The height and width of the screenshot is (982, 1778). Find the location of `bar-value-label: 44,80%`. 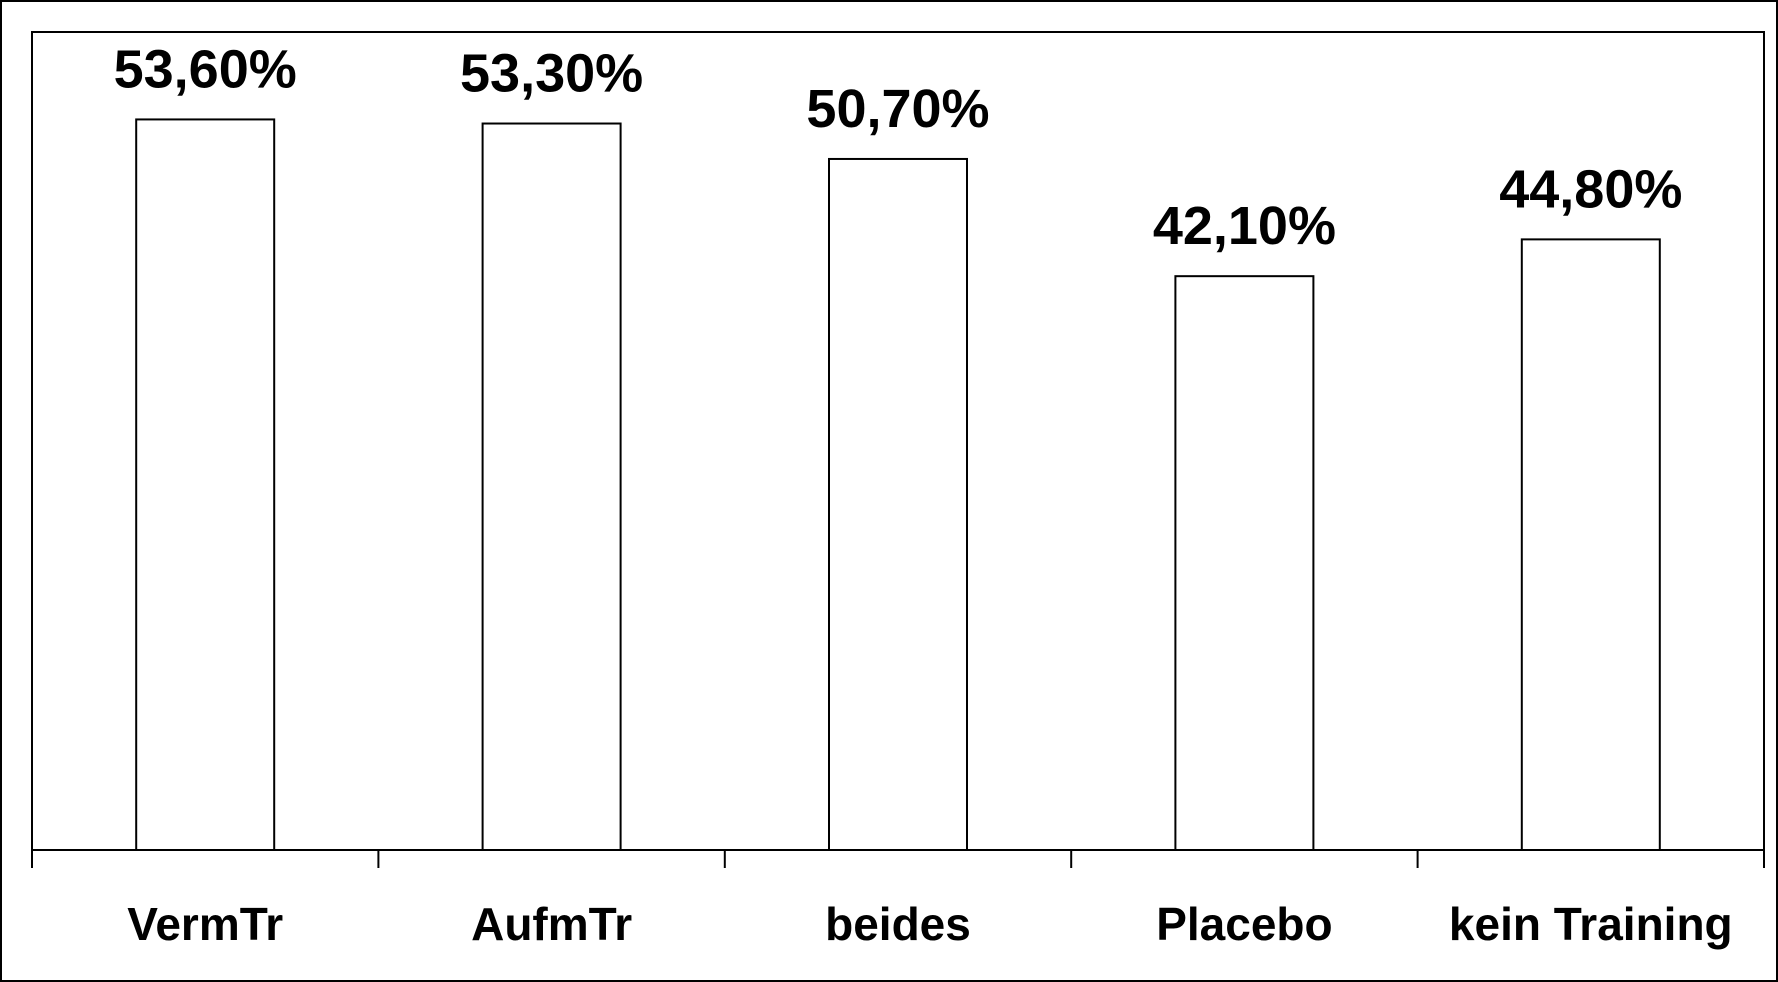

bar-value-label: 44,80% is located at coordinates (1590, 189).